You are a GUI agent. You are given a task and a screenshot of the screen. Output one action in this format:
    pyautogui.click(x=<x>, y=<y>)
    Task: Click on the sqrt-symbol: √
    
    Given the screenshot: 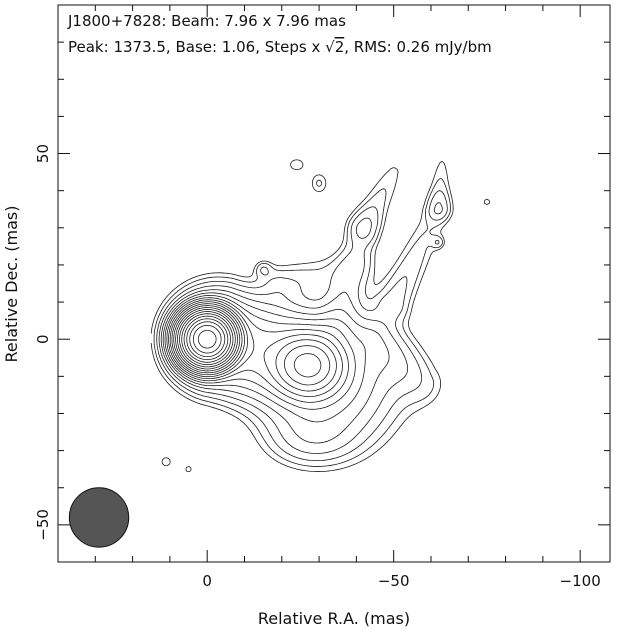 What is the action you would take?
    pyautogui.click(x=330, y=47)
    